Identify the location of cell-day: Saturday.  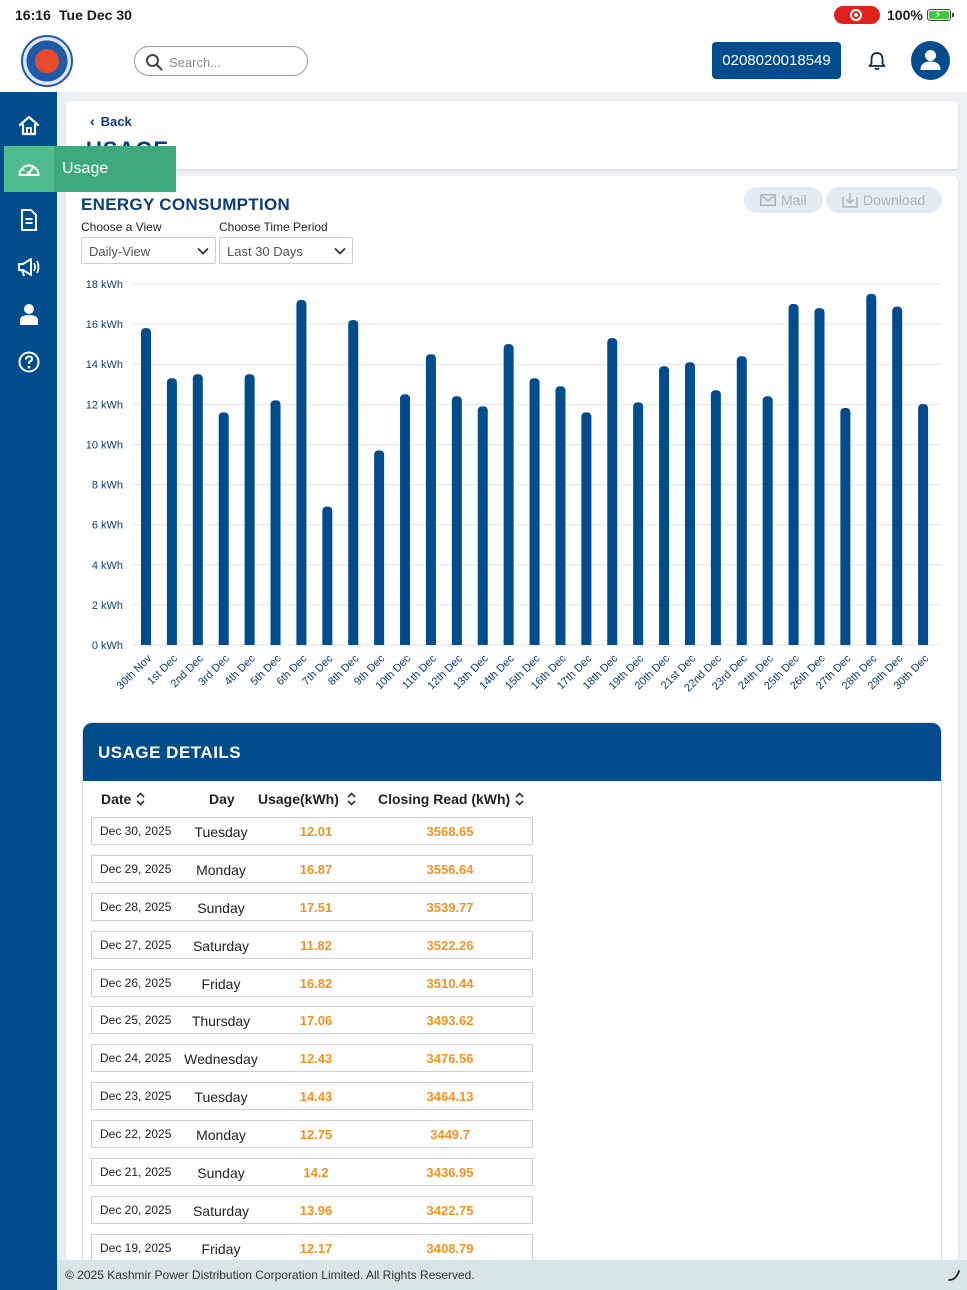
(221, 1211).